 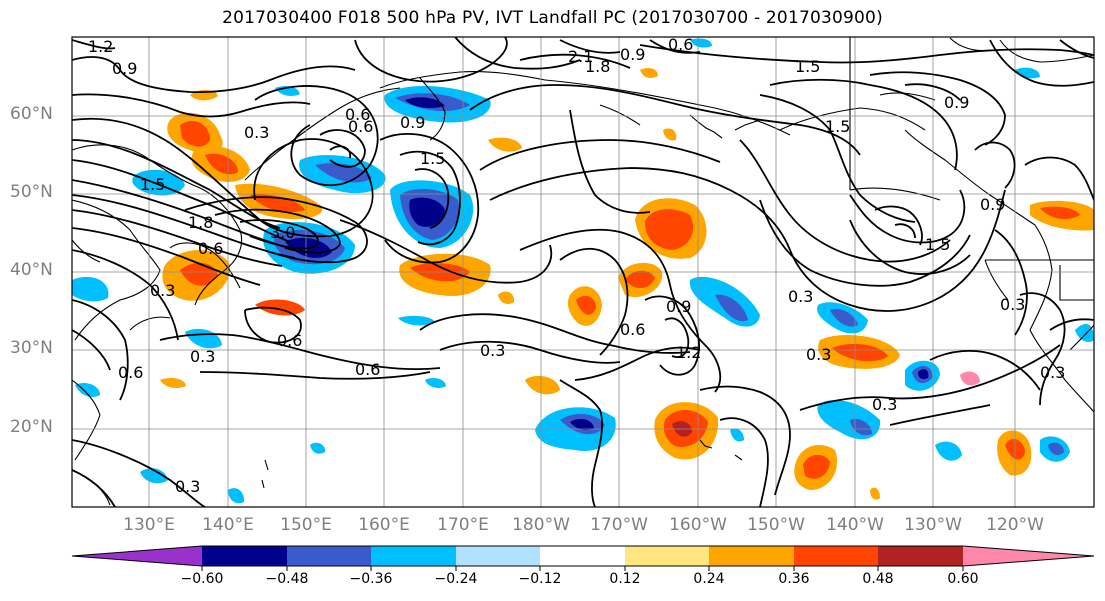 What do you see at coordinates (619, 525) in the screenshot?
I see `lon-label: 170°W` at bounding box center [619, 525].